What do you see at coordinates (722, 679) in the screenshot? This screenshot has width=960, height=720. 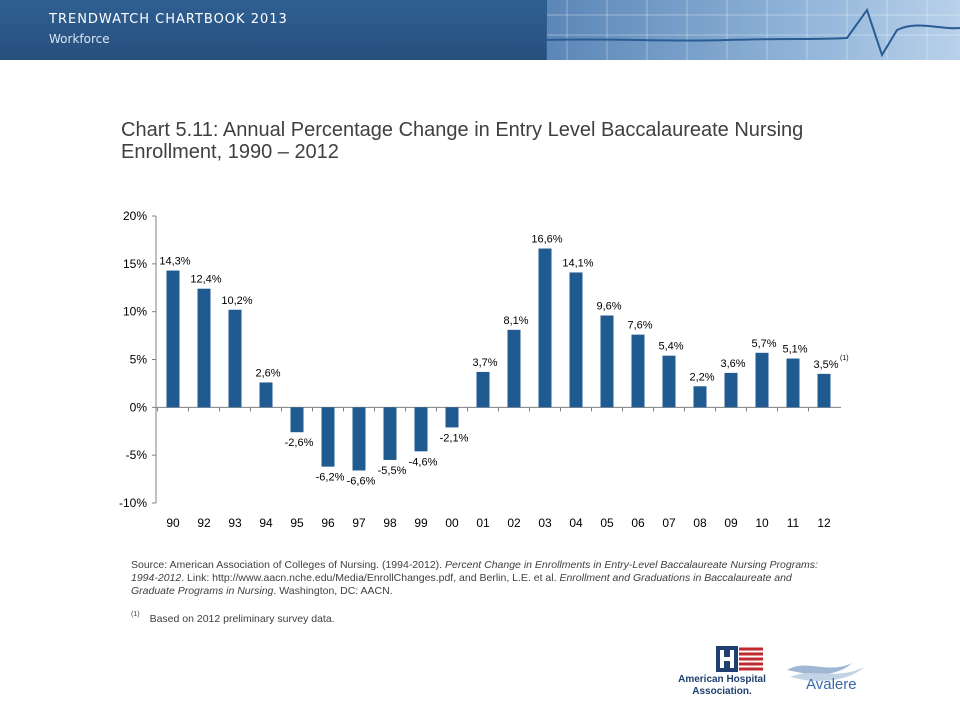 I see `aha-line-1: American Hospital` at bounding box center [722, 679].